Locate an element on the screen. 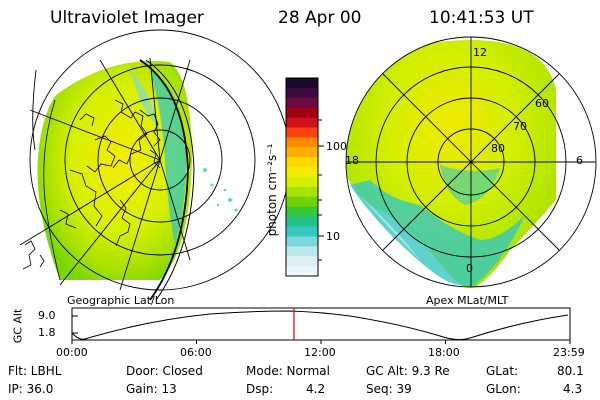 The height and width of the screenshot is (400, 600). colorbar-tick-100: 100 is located at coordinates (336, 146).